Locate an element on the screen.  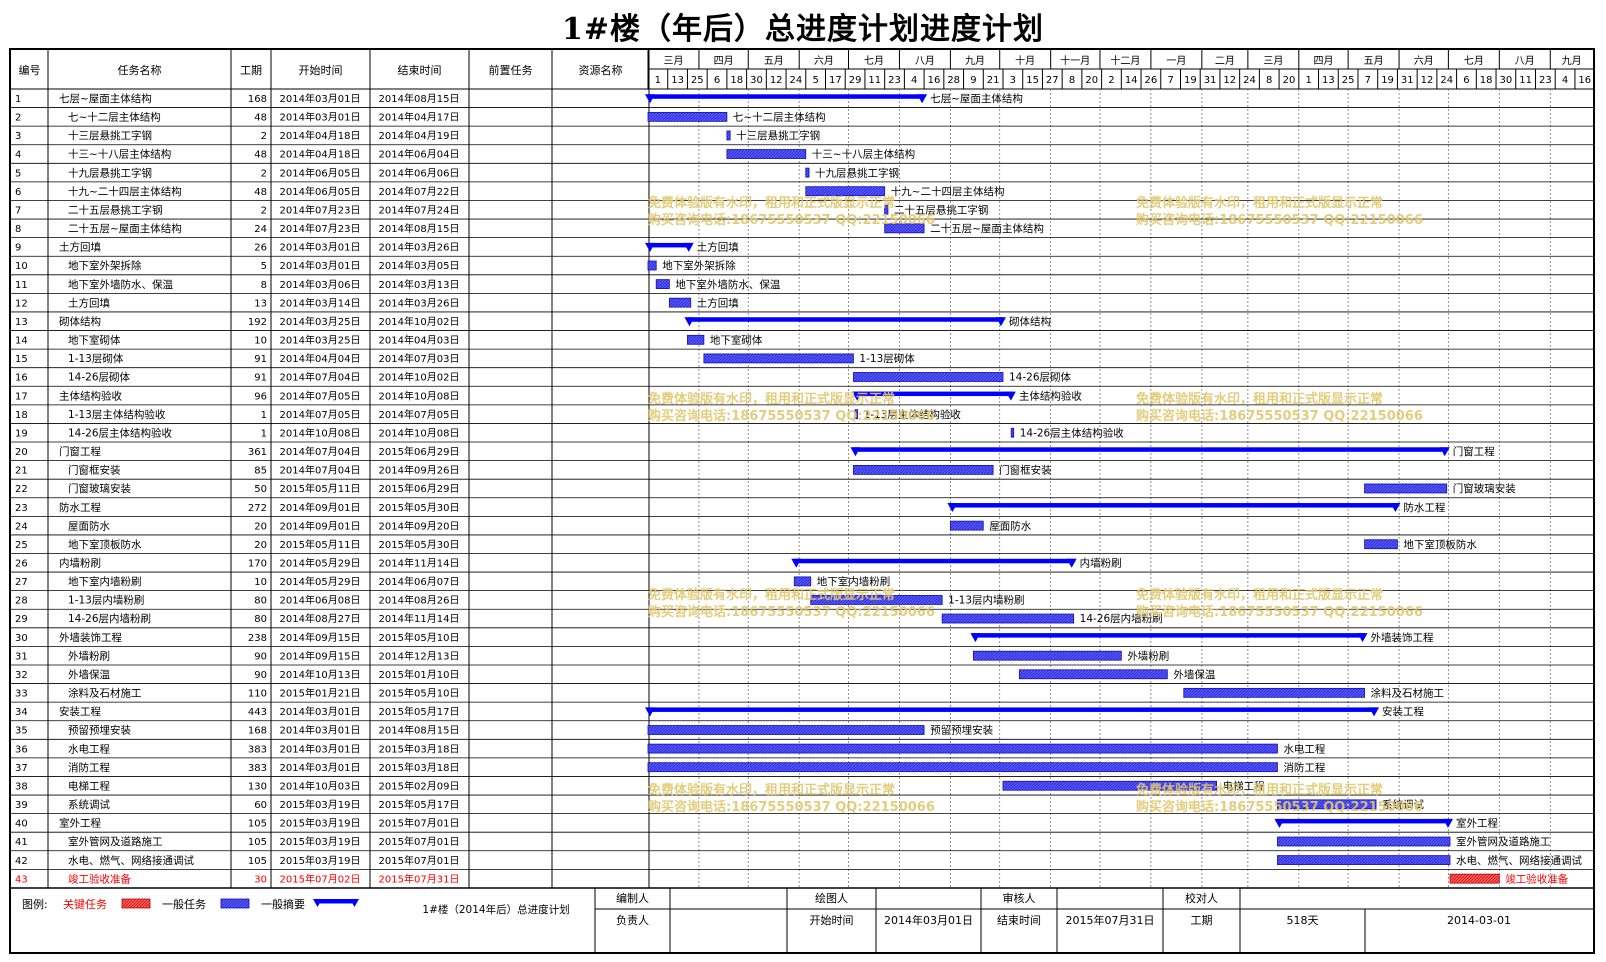
legend-normal-swatch is located at coordinates (235, 903).